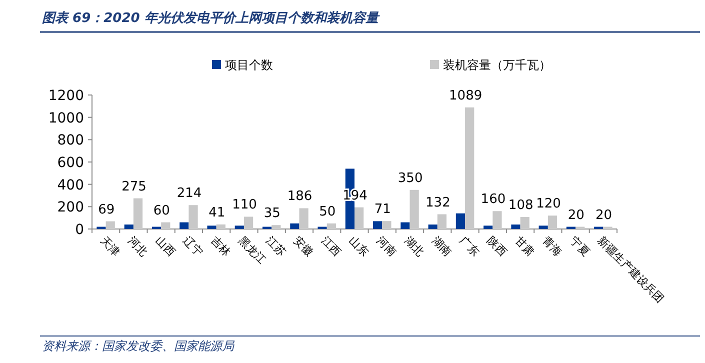 Image resolution: width=705 pixels, height=363 pixels. What do you see at coordinates (70, 208) in the screenshot?
I see `y-tick-label: 200` at bounding box center [70, 208].